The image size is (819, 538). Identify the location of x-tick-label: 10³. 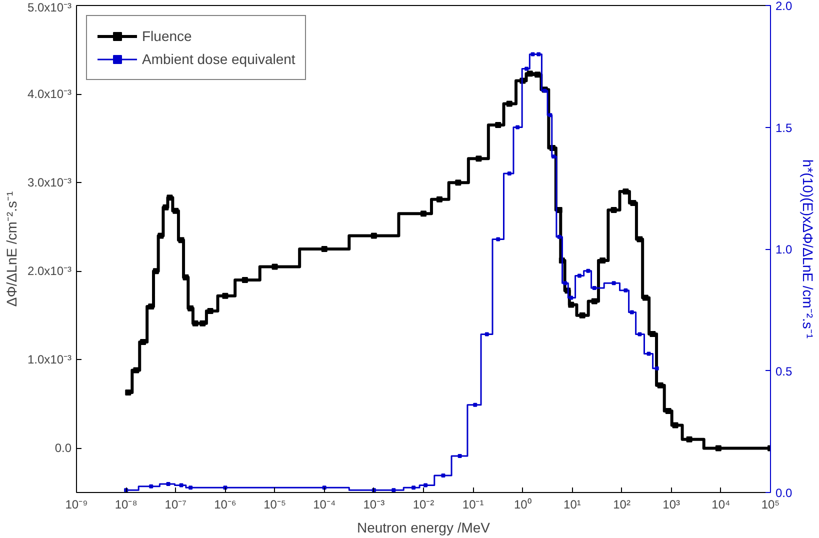
(671, 505).